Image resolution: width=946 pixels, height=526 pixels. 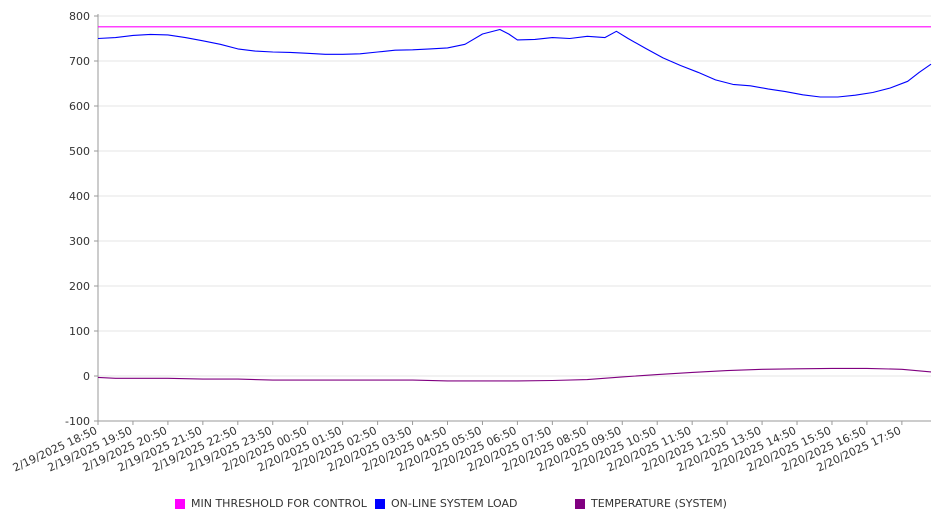 I want to click on y-tick-label: 400, so click(x=79, y=196).